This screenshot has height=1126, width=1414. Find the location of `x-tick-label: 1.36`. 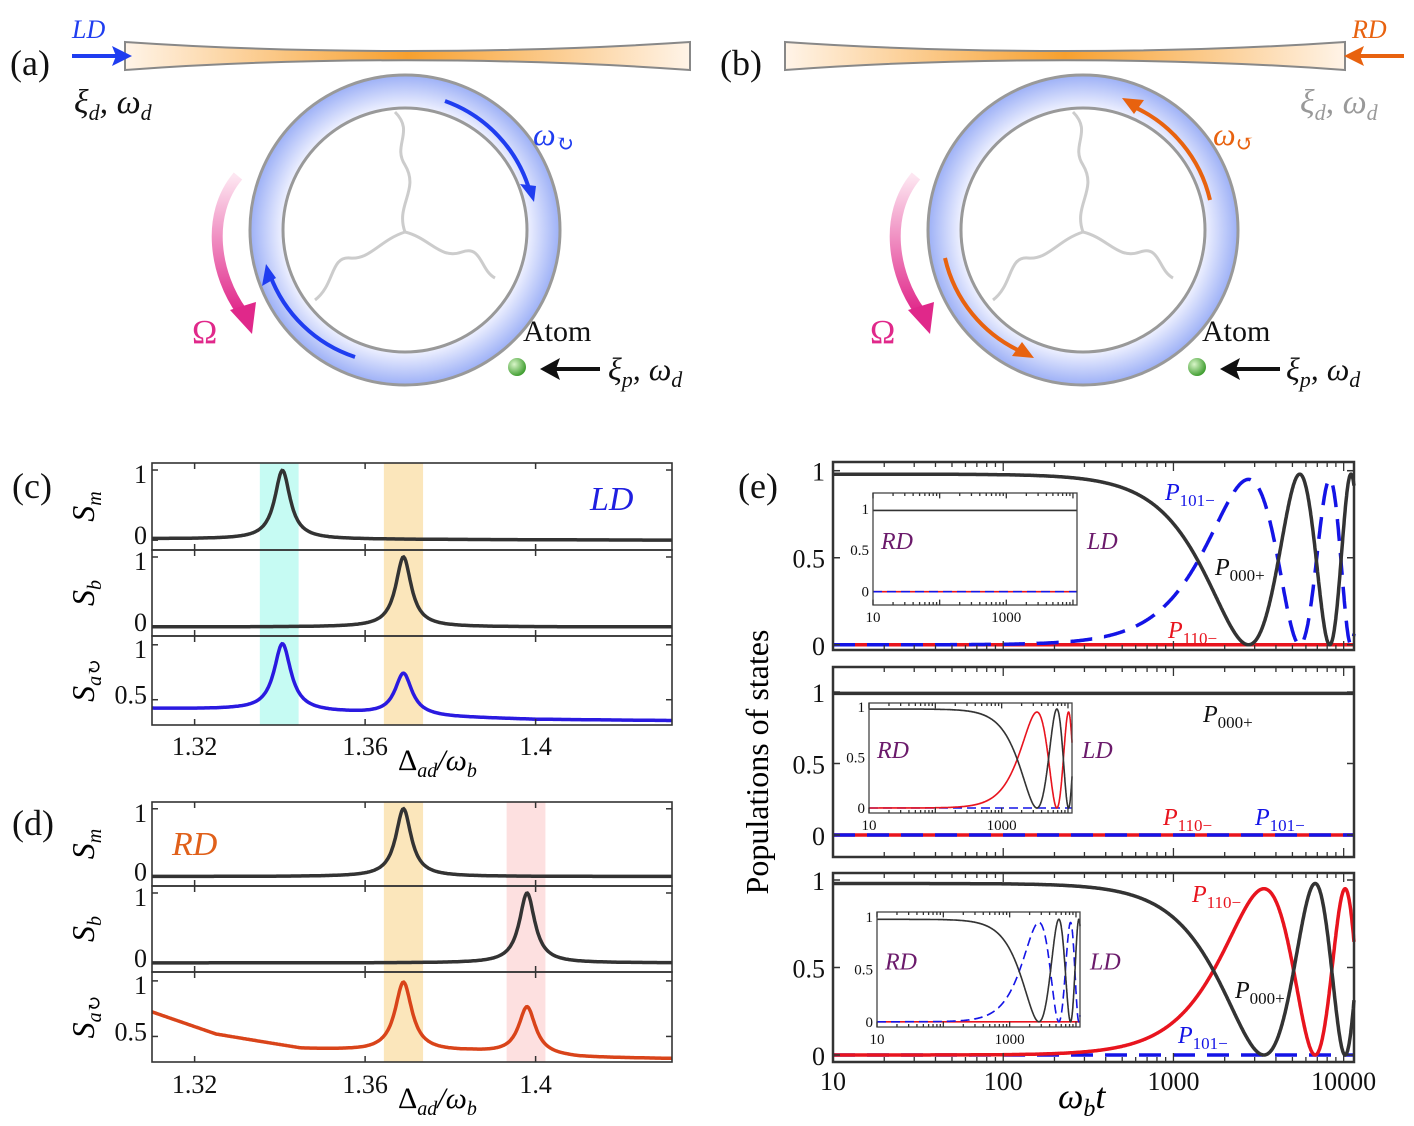

x-tick-label: 1.36 is located at coordinates (365, 746).